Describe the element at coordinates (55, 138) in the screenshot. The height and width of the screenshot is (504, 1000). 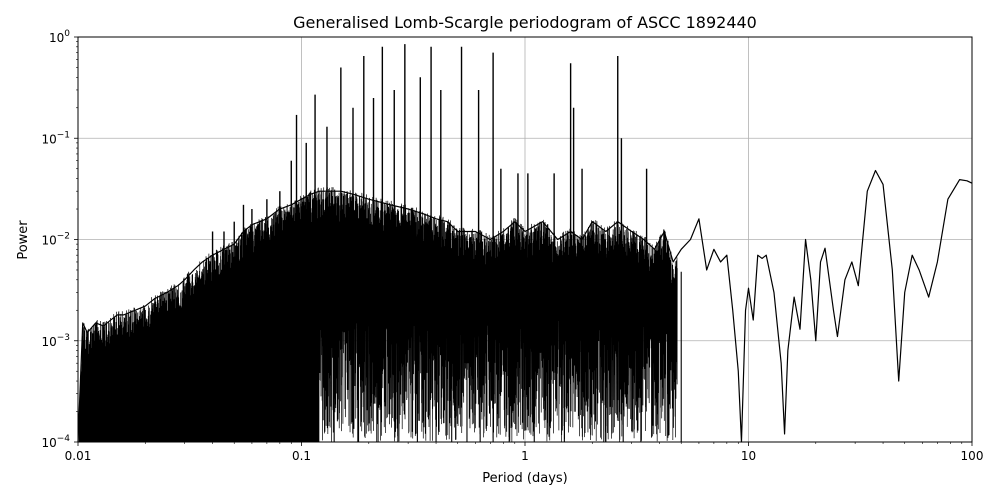
I see `y-tick-label: 10⁻¹` at that location.